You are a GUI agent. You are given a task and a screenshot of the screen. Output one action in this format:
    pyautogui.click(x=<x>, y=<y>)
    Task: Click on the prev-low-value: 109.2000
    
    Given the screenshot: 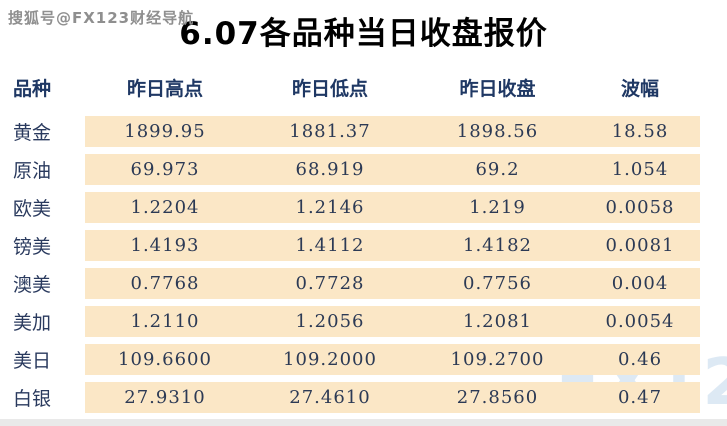 What is the action you would take?
    pyautogui.click(x=330, y=359)
    